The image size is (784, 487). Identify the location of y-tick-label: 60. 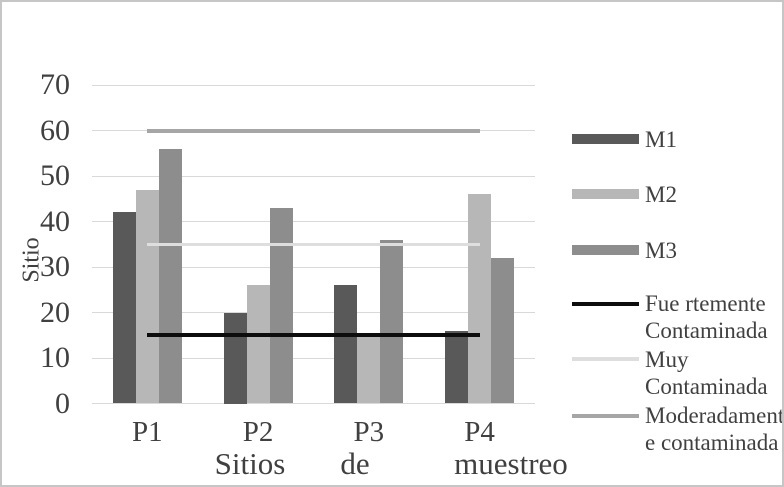
(55, 130).